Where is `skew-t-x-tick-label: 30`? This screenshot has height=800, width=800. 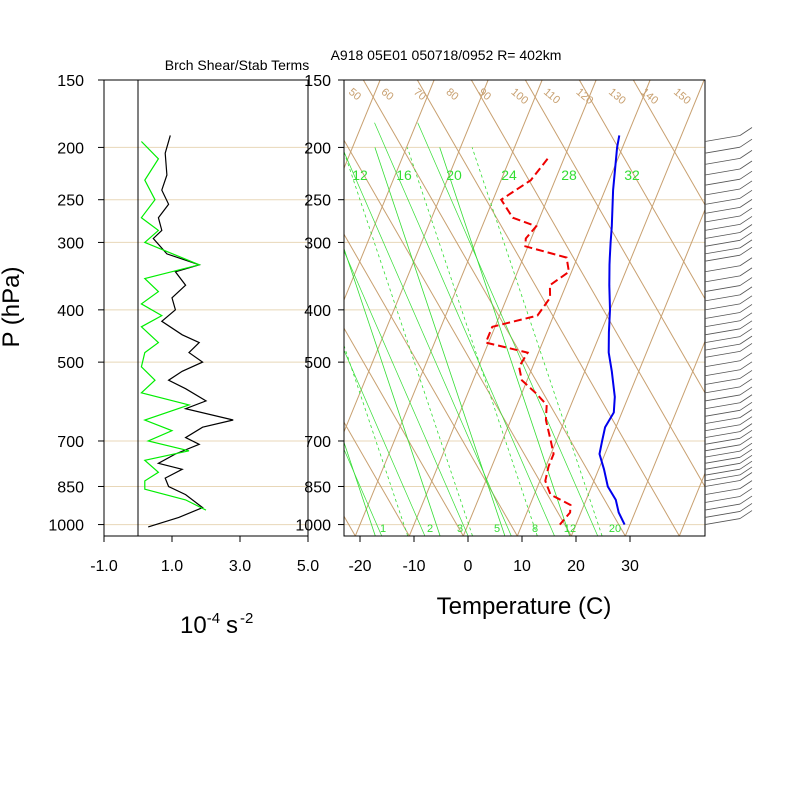
skew-t-x-tick-label: 30 is located at coordinates (630, 566).